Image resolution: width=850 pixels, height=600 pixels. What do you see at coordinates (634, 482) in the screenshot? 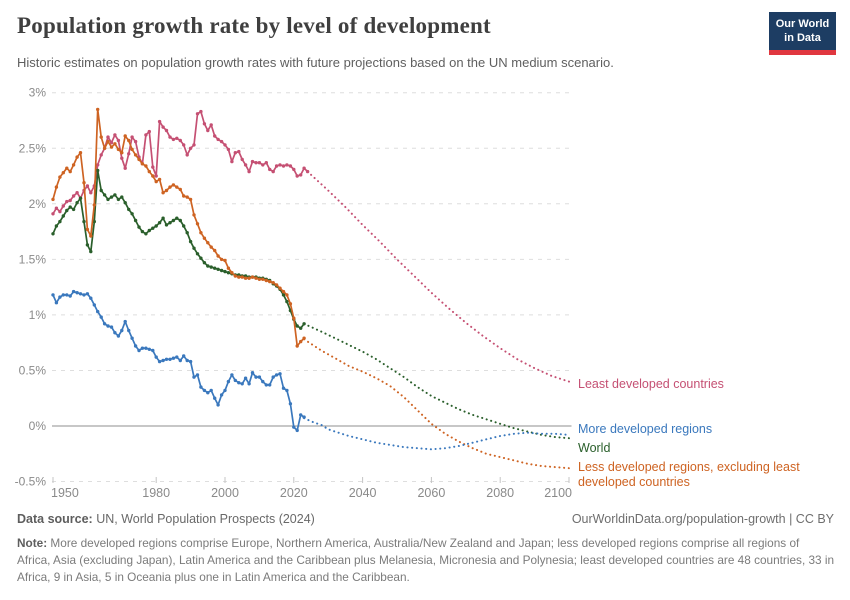
I see `legend-less-developed-excl-least-line2: developed countries` at bounding box center [634, 482].